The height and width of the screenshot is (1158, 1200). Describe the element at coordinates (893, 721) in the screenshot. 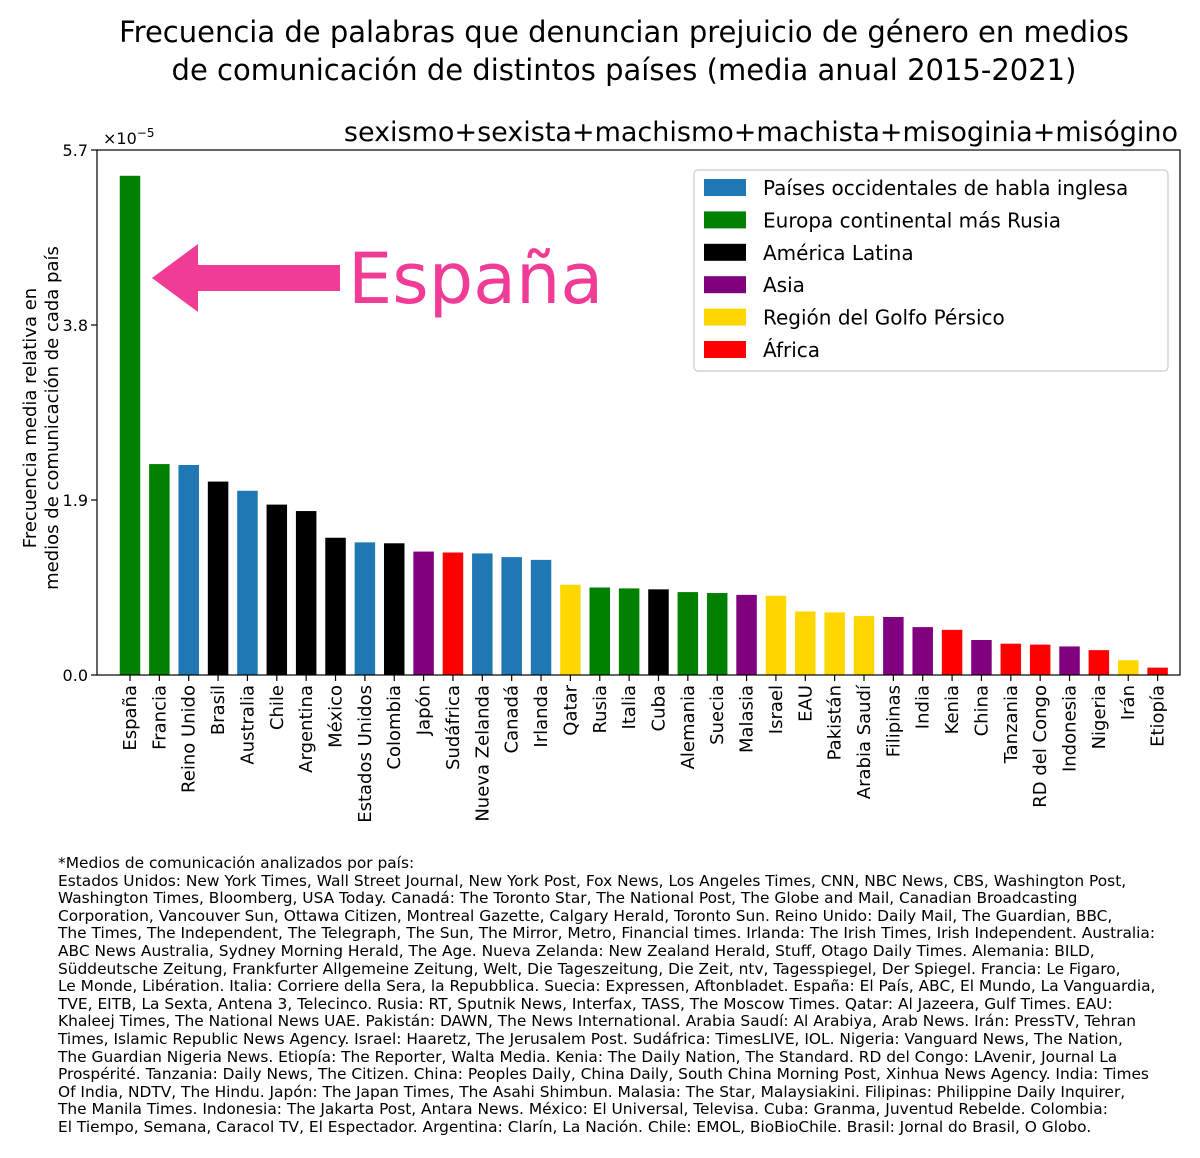

I see `x-tick-label: Filipinas` at that location.